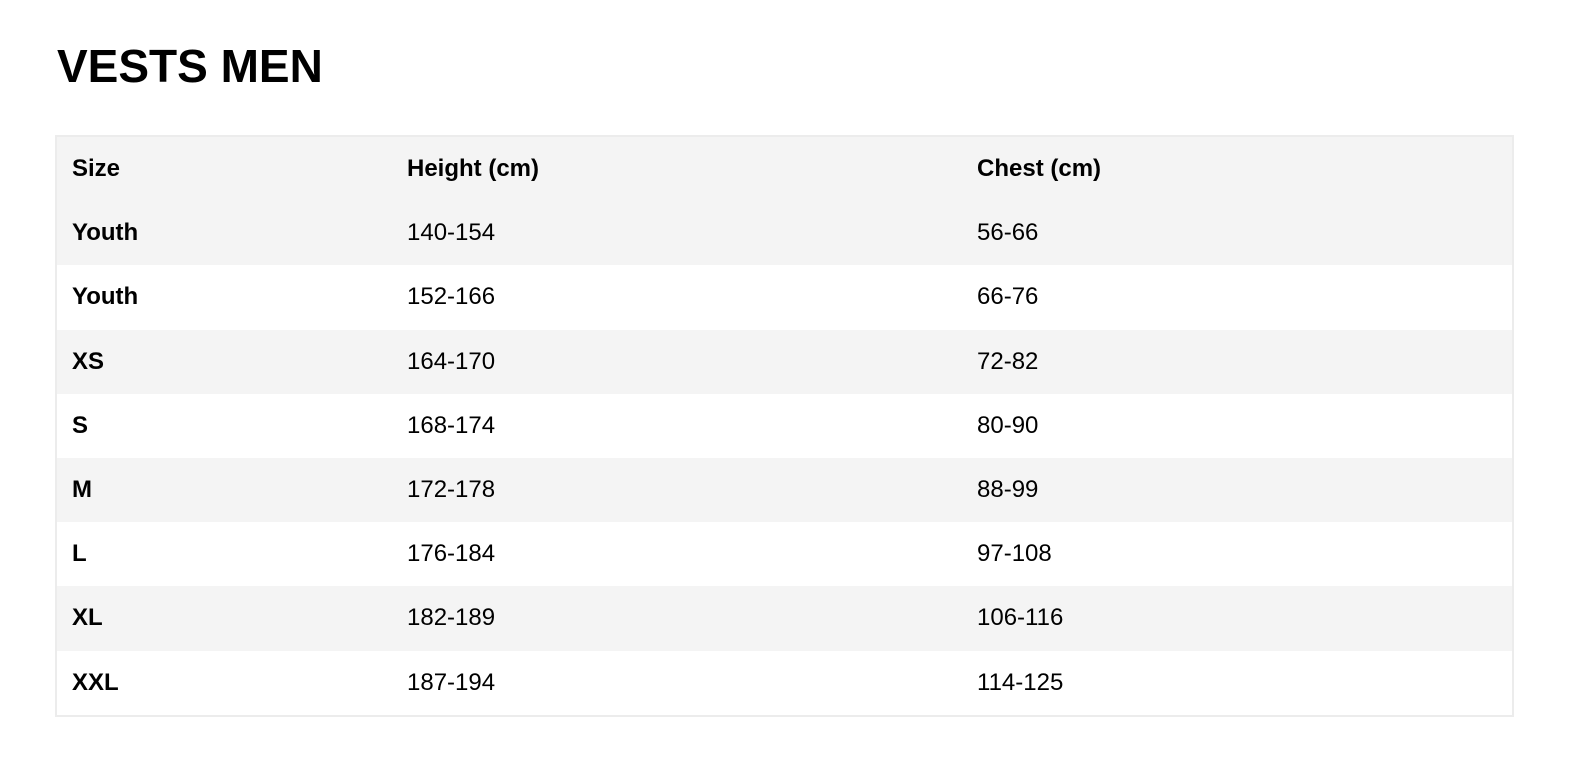  Describe the element at coordinates (79, 554) in the screenshot. I see `cell-size: L` at that location.